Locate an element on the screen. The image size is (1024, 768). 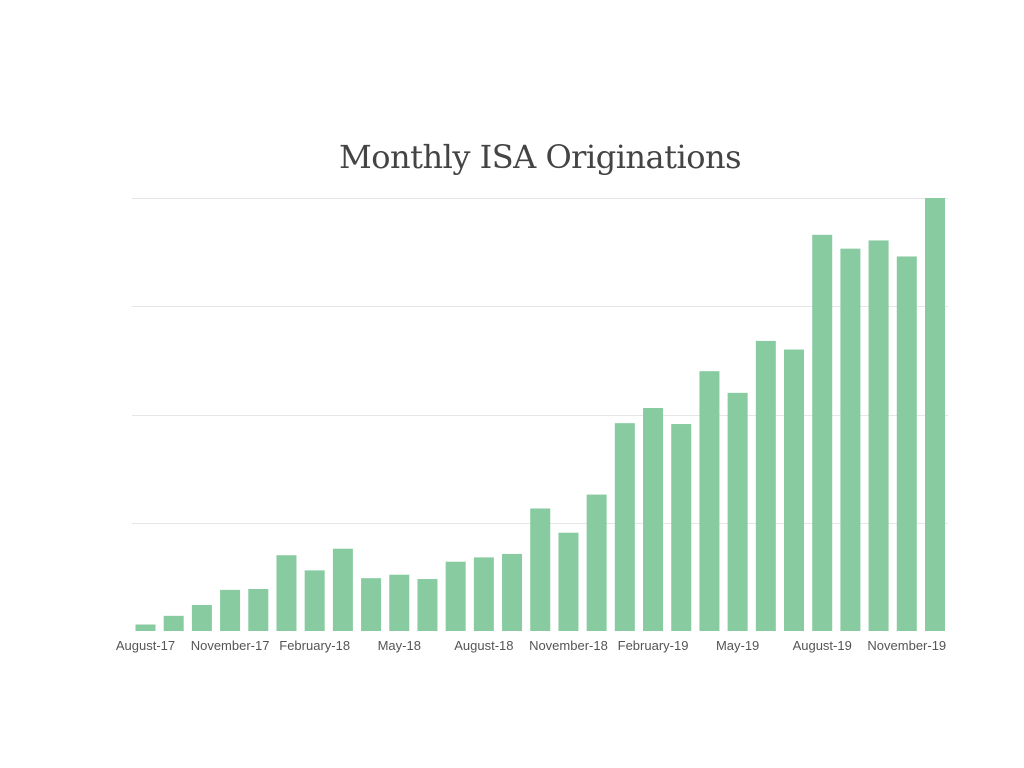
x-tick-label: November-19 is located at coordinates (906, 645).